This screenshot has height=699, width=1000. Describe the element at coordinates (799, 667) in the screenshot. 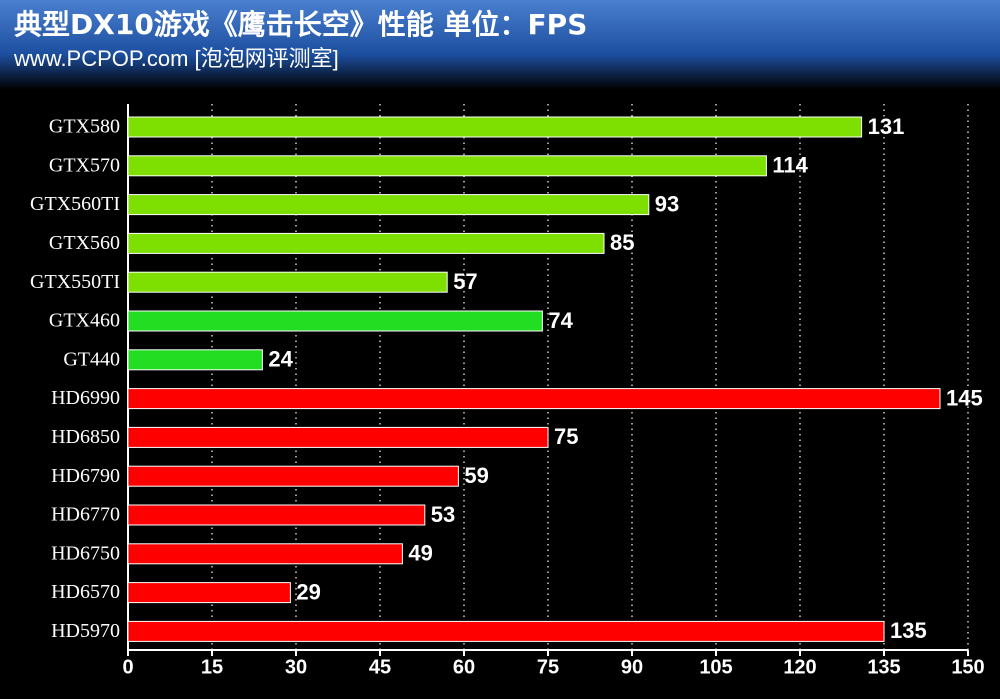

I see `x-tick-label: 120` at that location.